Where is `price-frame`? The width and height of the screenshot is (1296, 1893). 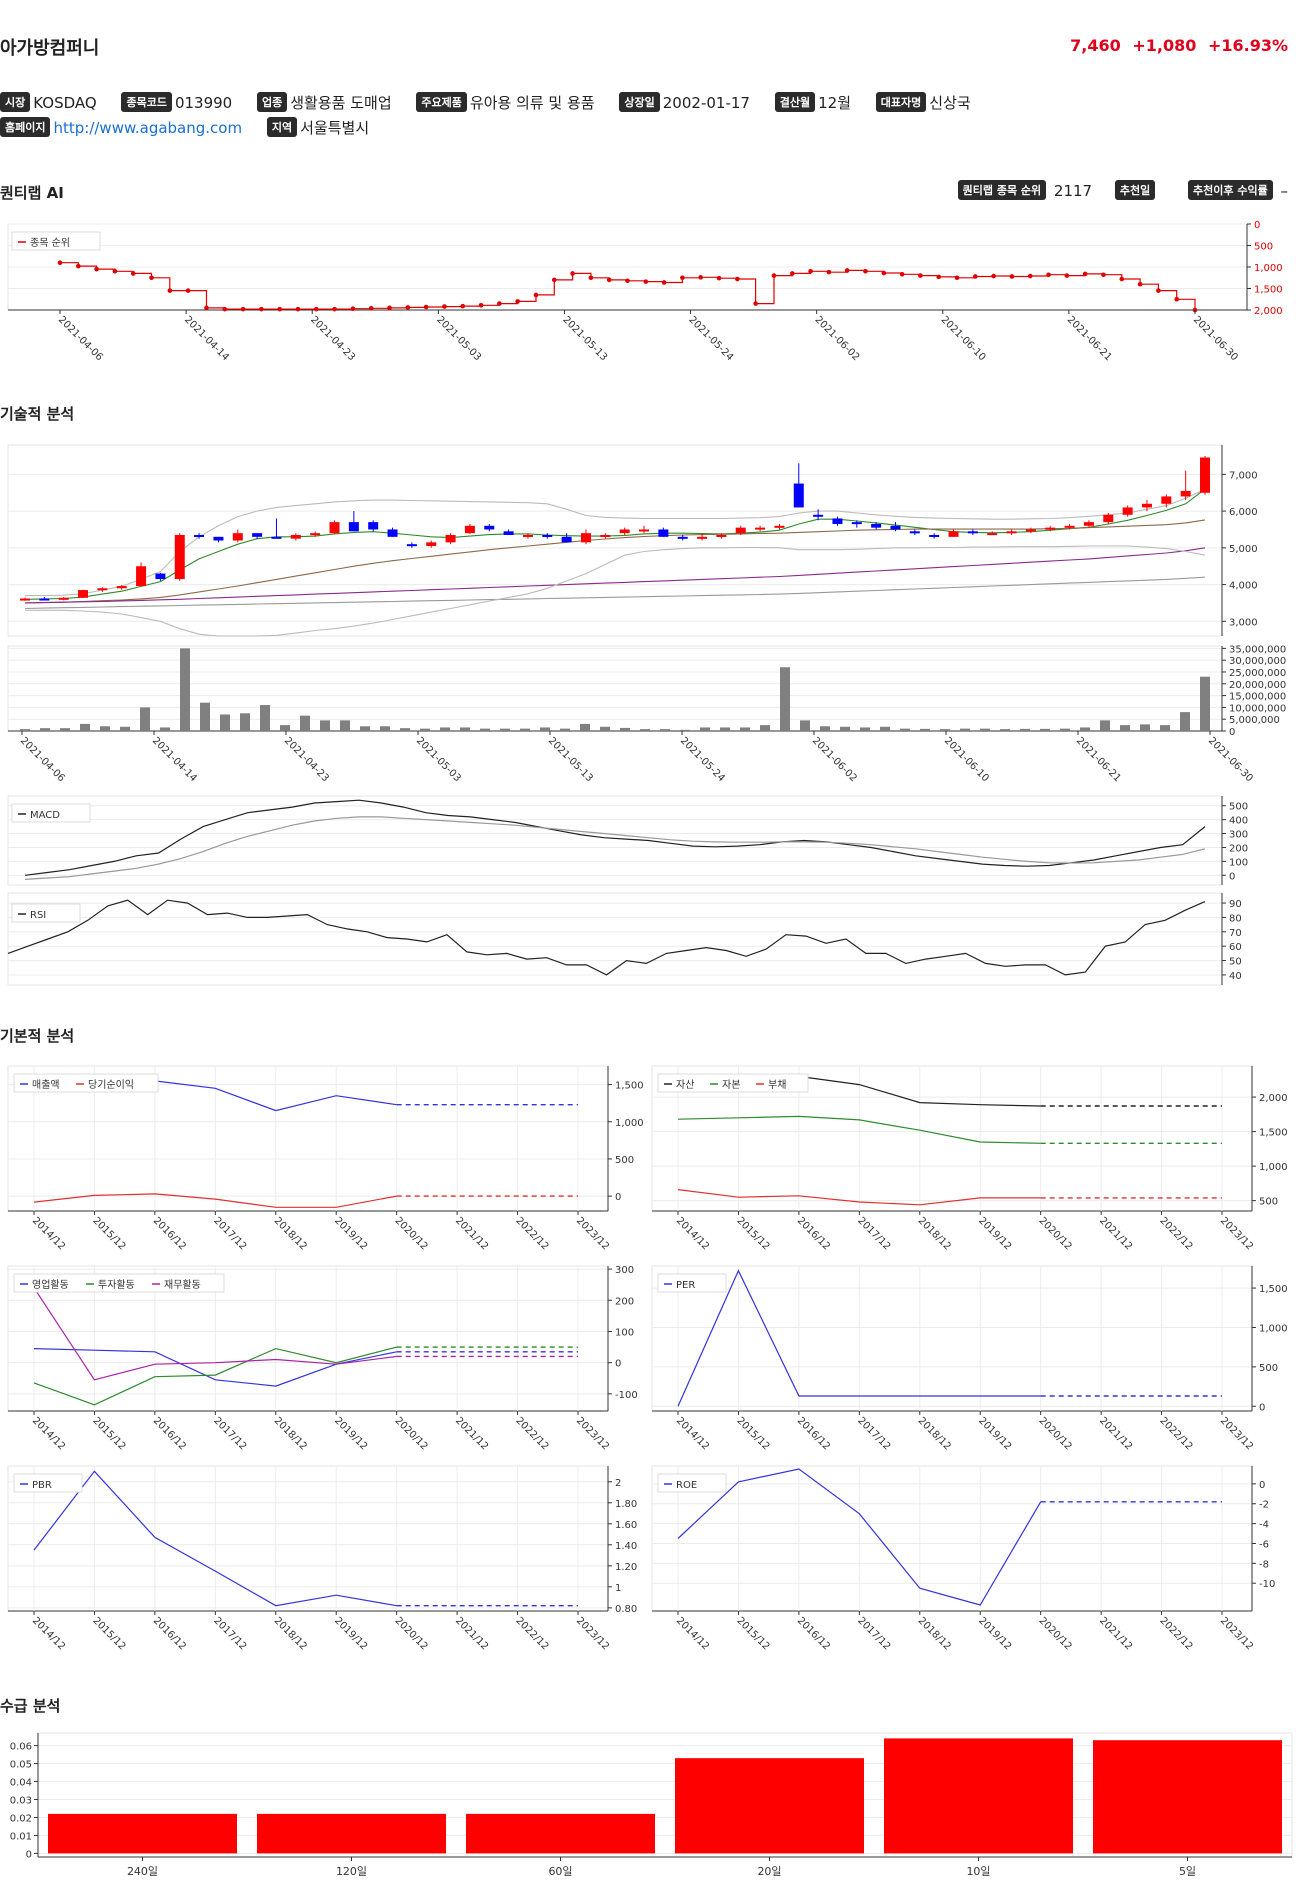 price-frame is located at coordinates (615, 540).